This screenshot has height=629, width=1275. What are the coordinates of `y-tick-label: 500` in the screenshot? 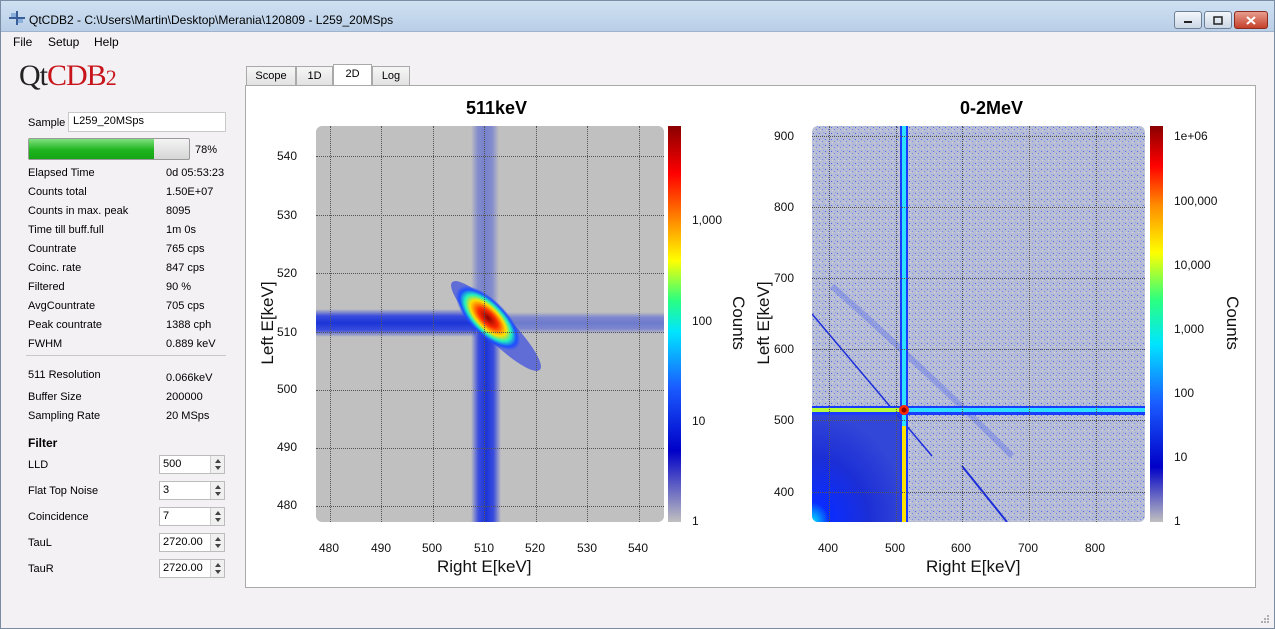 It's located at (287, 389).